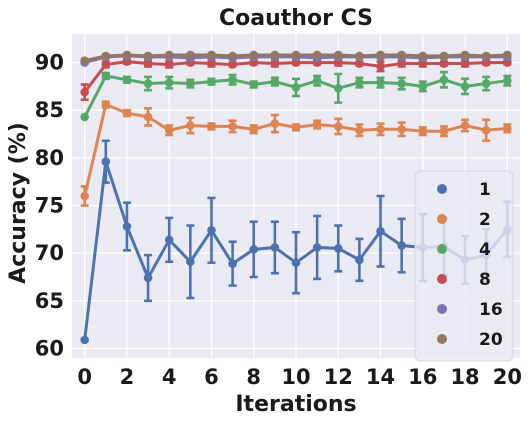  Describe the element at coordinates (18, 203) in the screenshot. I see `y-axis-title: Accuracy (%)` at that location.